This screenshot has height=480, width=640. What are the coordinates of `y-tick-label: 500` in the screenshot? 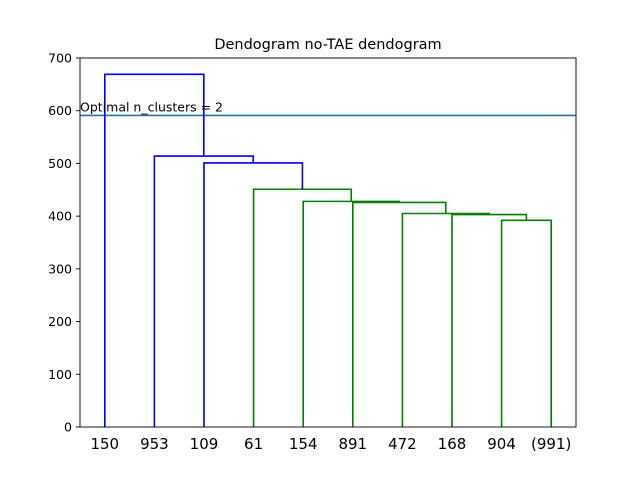 It's located at (60, 163).